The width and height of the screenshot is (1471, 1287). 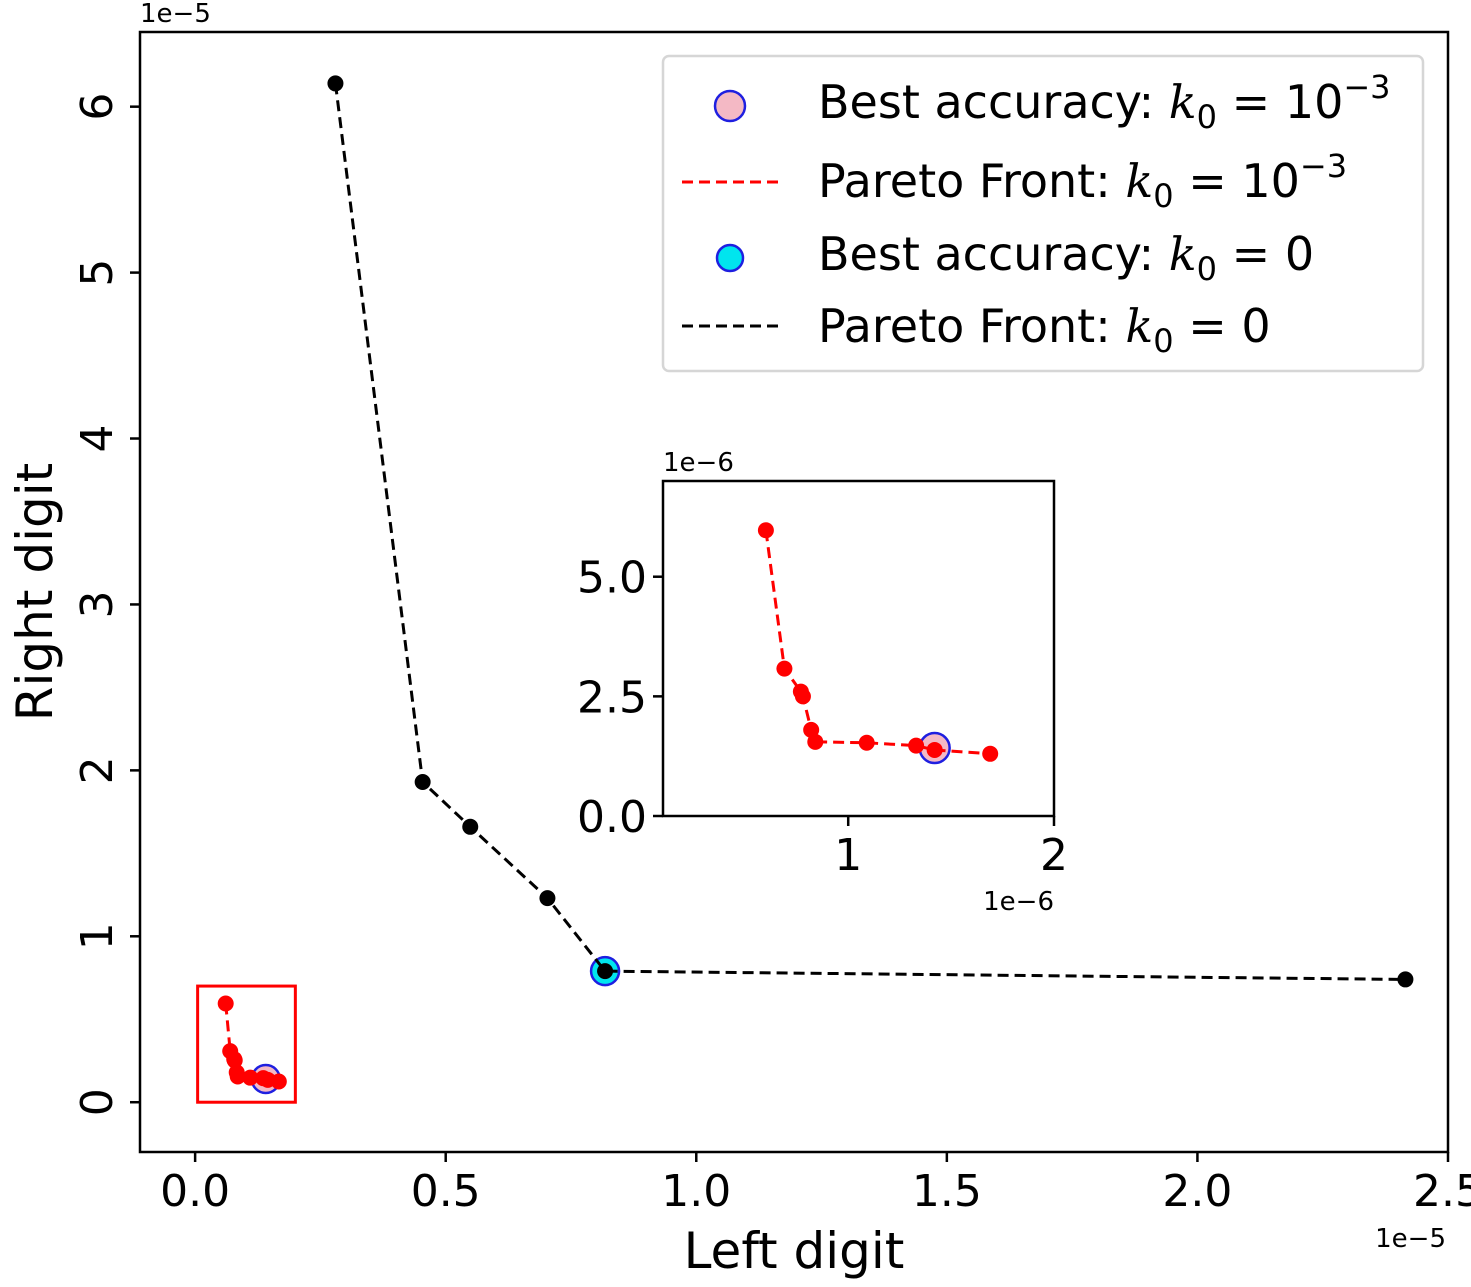 What do you see at coordinates (97, 936) in the screenshot?
I see `main-y-tick-label: 1` at bounding box center [97, 936].